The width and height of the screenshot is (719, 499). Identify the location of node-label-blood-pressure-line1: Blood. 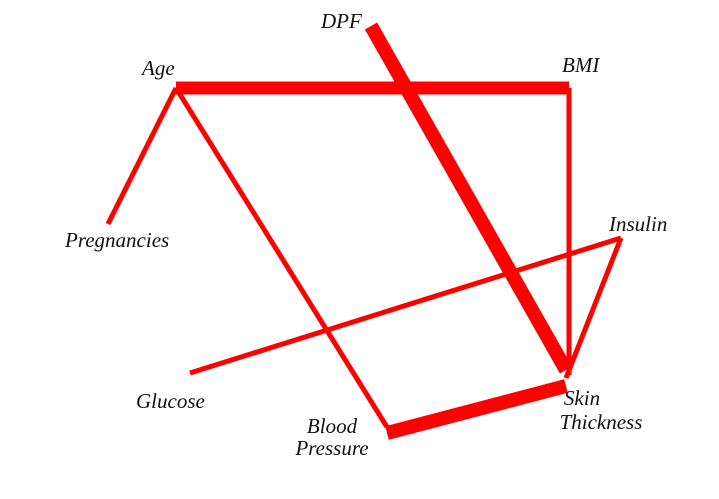
(332, 426).